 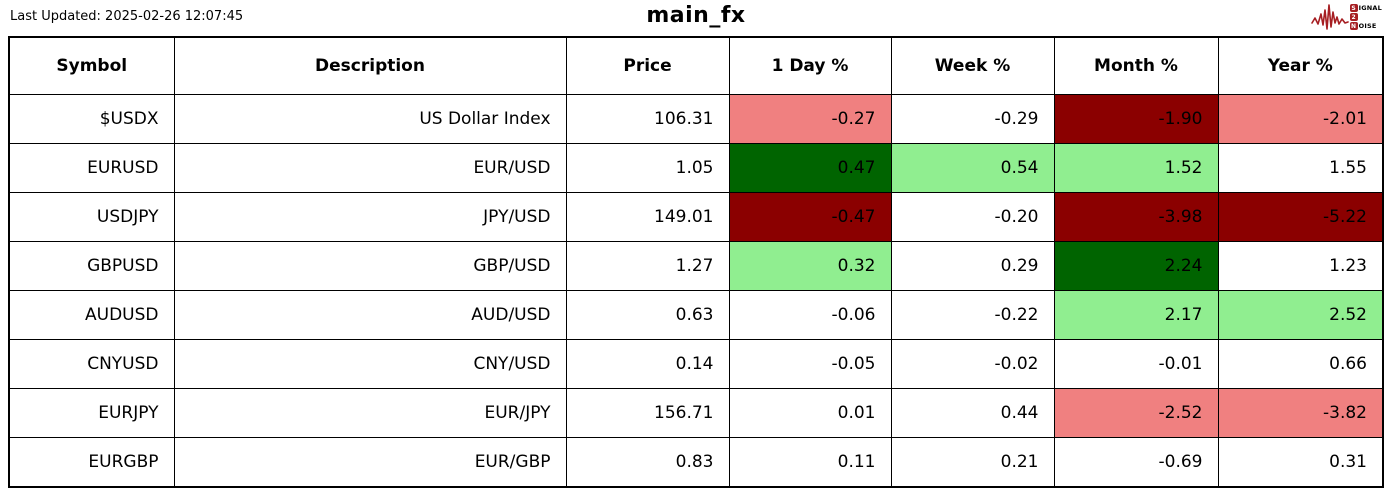 What do you see at coordinates (1136, 217) in the screenshot?
I see `cell-change-month: -3.98` at bounding box center [1136, 217].